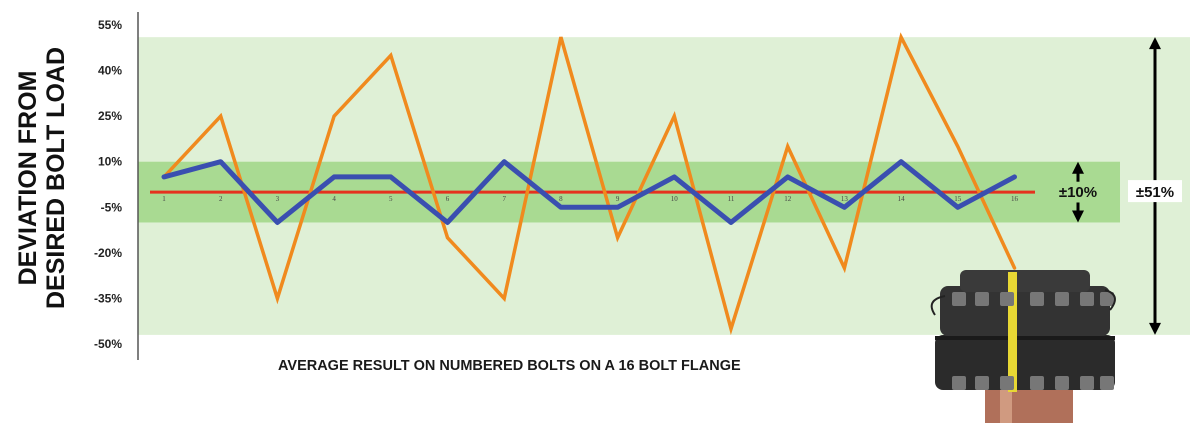  I want to click on y-tick-label: 10%, so click(110, 162).